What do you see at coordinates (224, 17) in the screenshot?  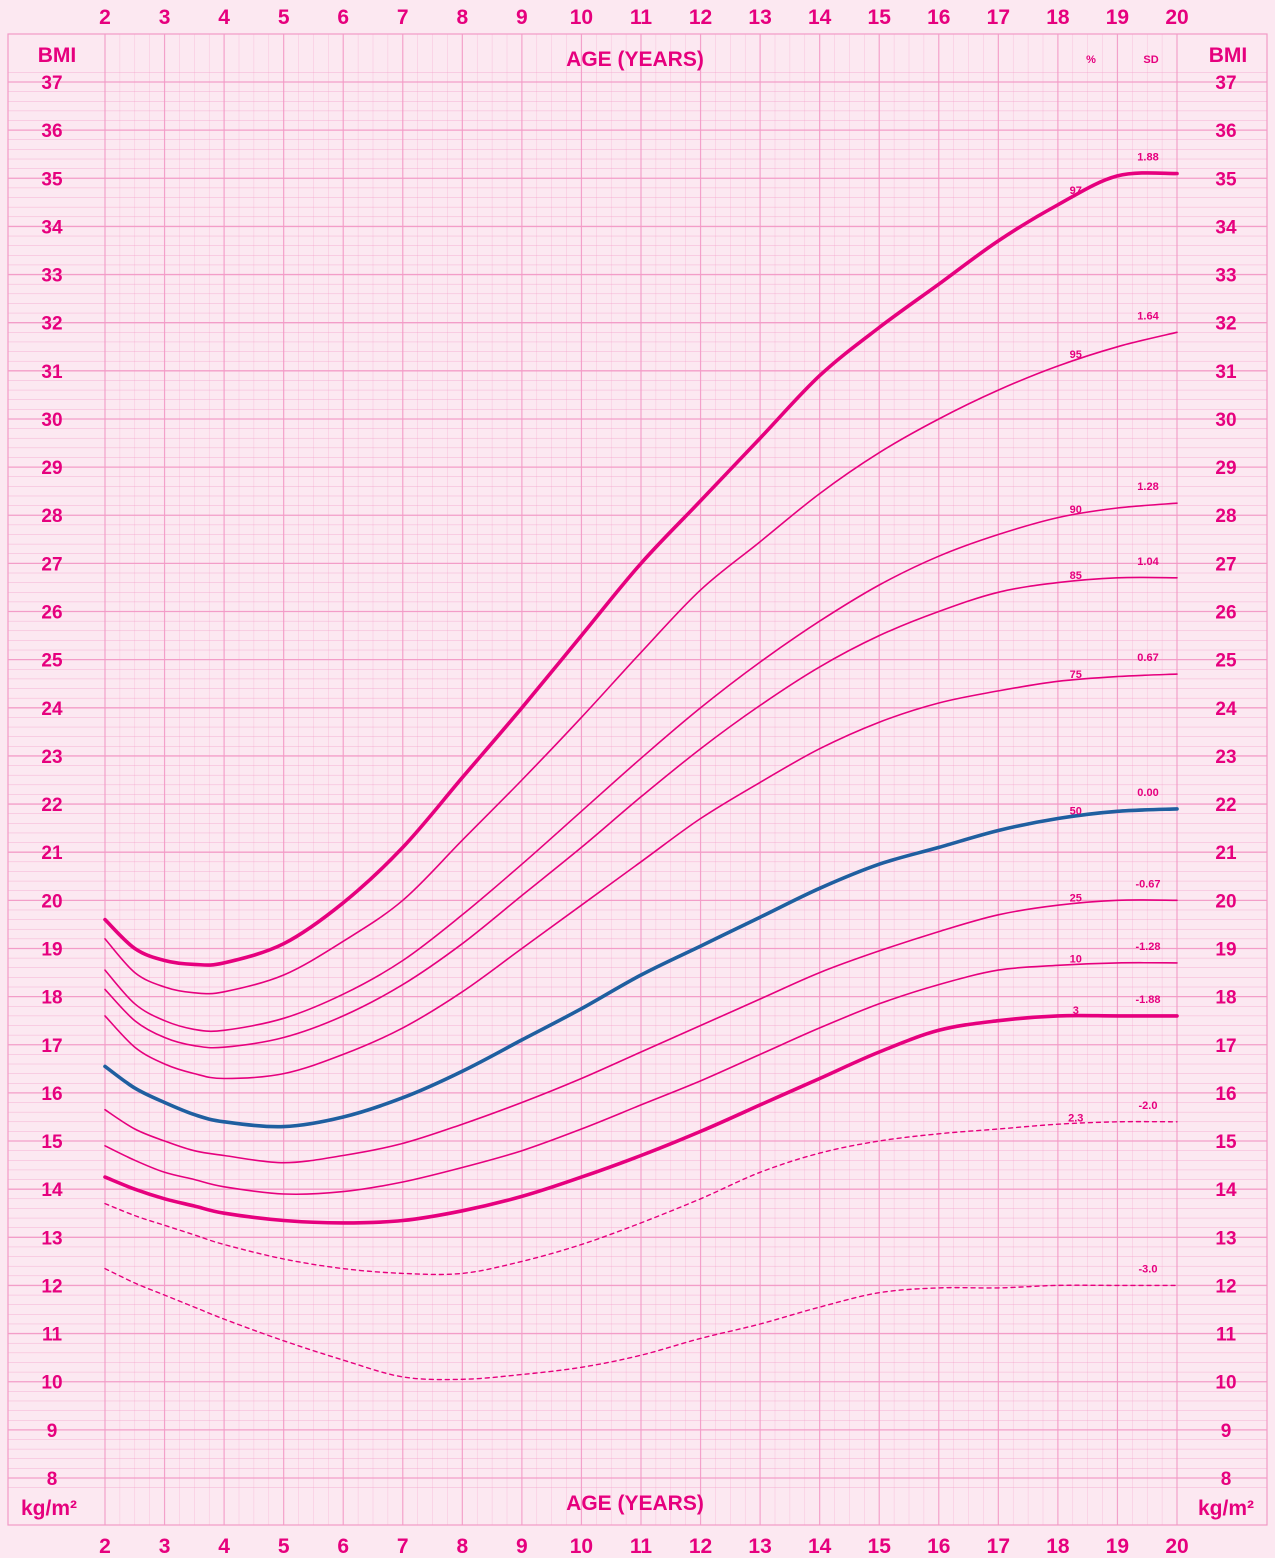 I see `x-tick-label-top: 4` at bounding box center [224, 17].